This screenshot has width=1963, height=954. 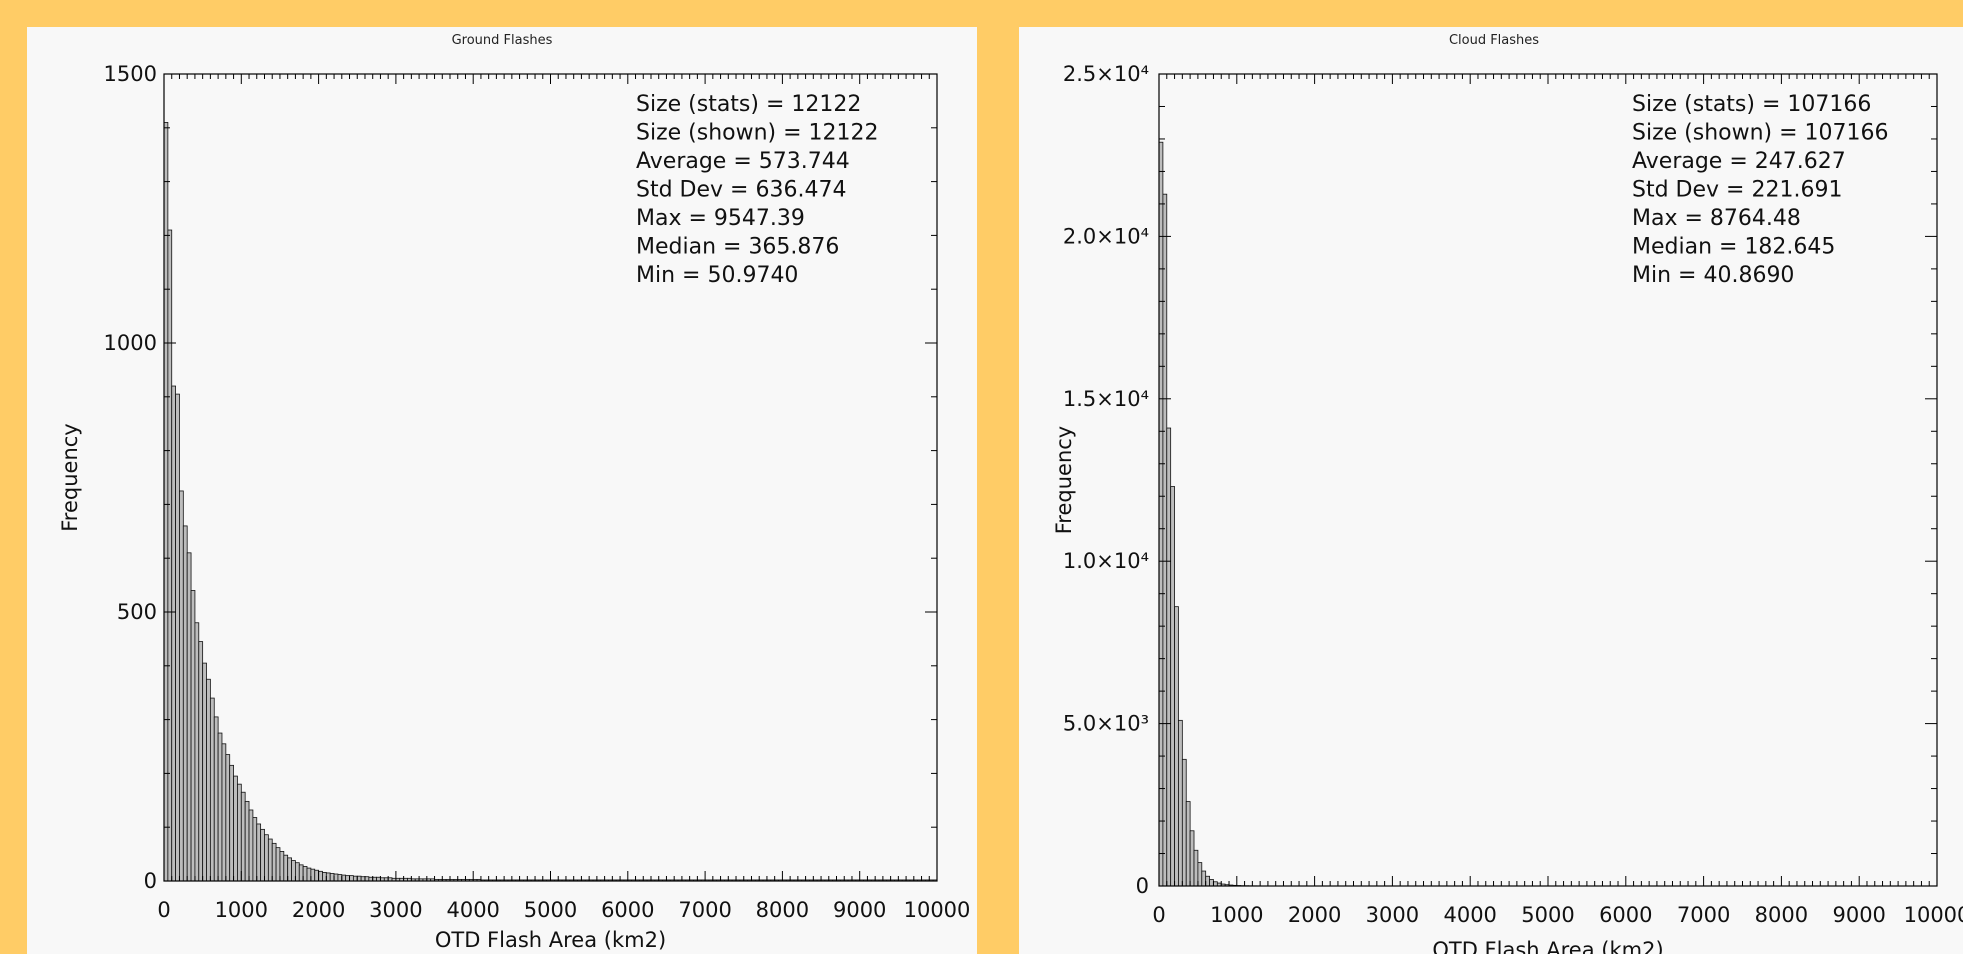 What do you see at coordinates (130, 343) in the screenshot?
I see `y-tick-label: 1000` at bounding box center [130, 343].